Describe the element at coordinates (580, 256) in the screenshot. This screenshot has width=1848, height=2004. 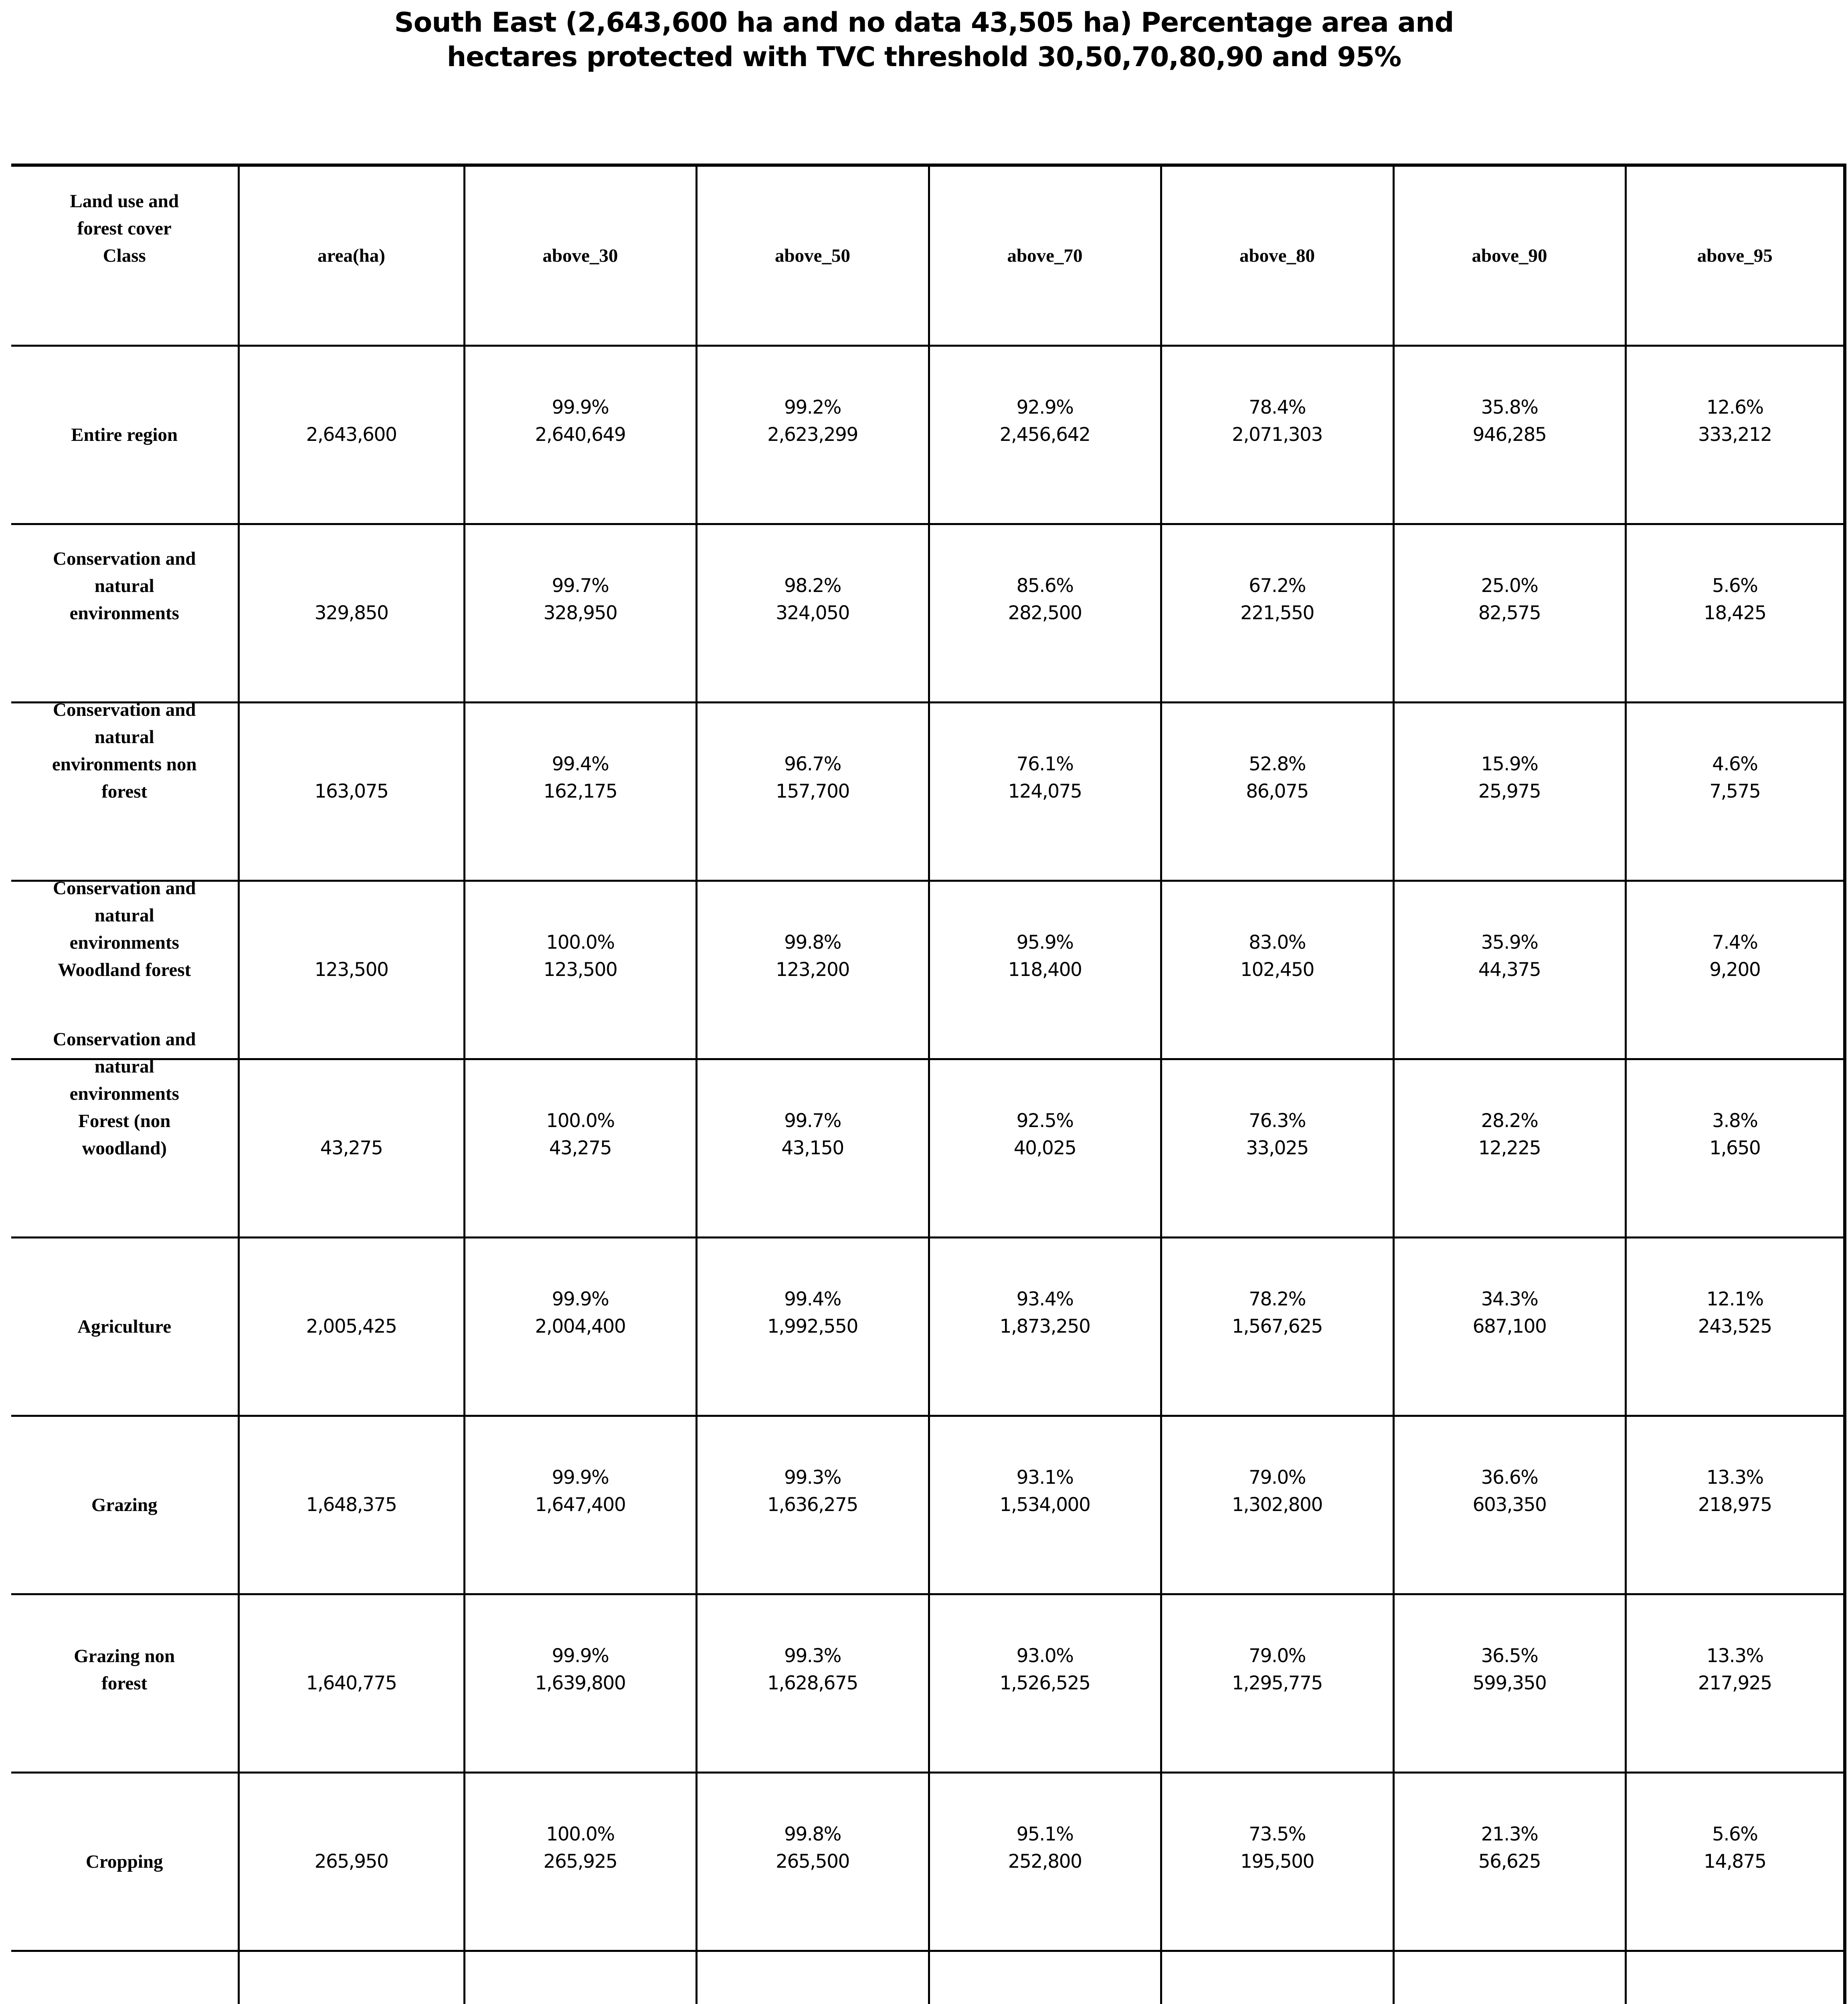
I see `col-header-above-30: above_30` at that location.